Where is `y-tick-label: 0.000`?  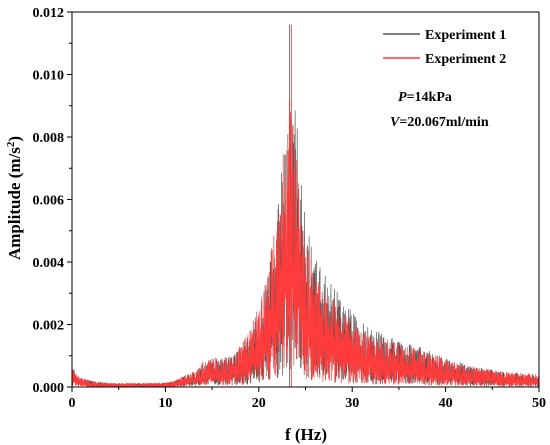
y-tick-label: 0.000 is located at coordinates (49, 388).